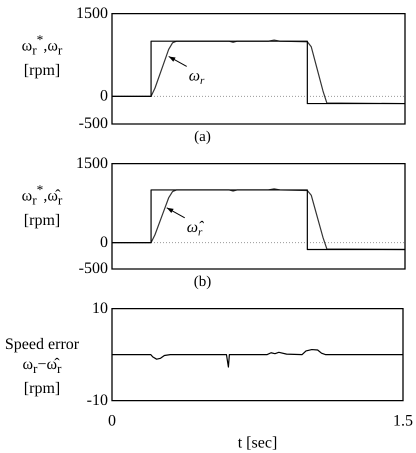 This screenshot has width=416, height=453. Describe the element at coordinates (203, 282) in the screenshot. I see `text: (b)` at that location.